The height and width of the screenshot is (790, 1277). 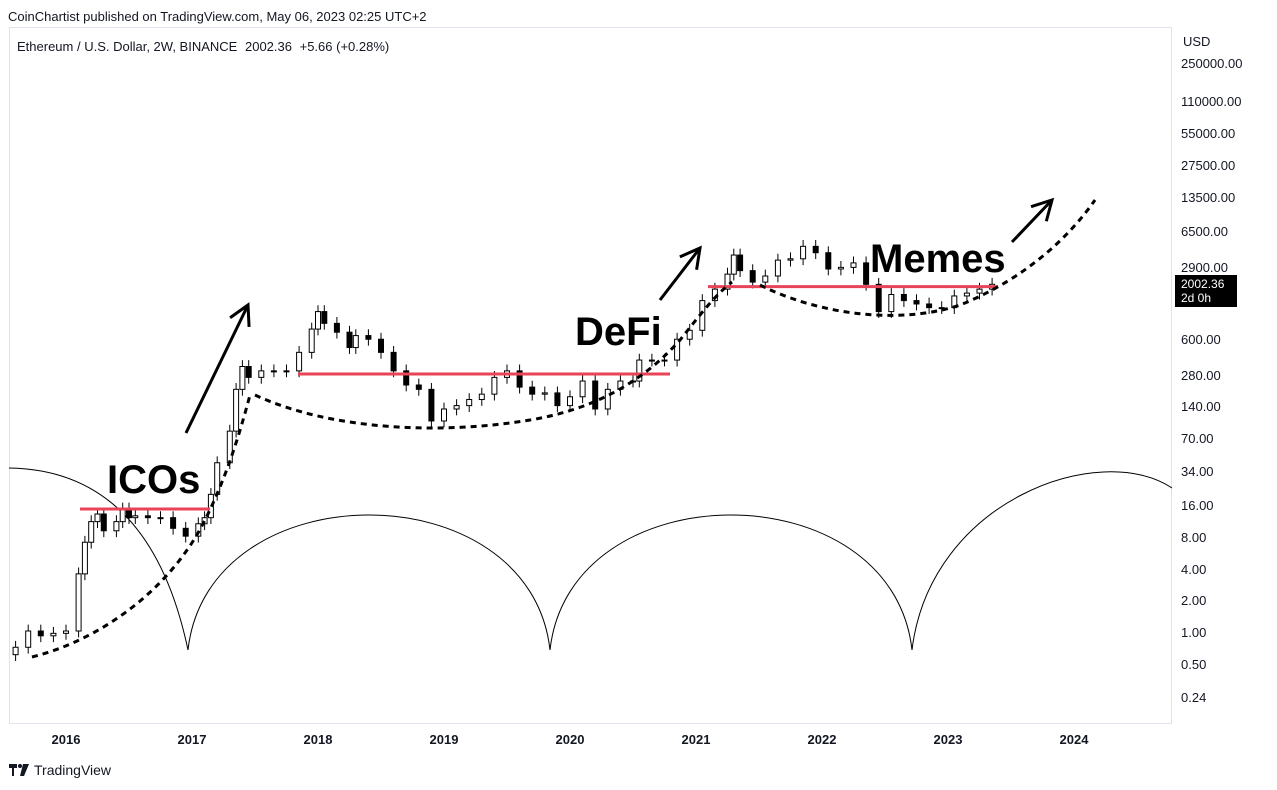 I want to click on x-tick-label: 2023, so click(x=948, y=739).